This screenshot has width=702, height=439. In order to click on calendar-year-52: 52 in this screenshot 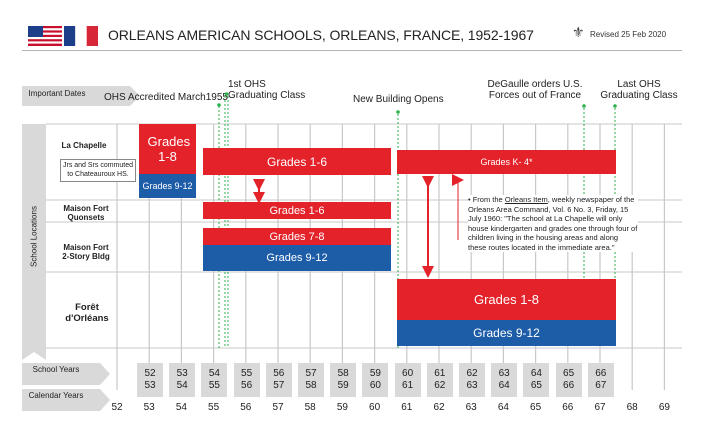, I will do `click(117, 407)`.